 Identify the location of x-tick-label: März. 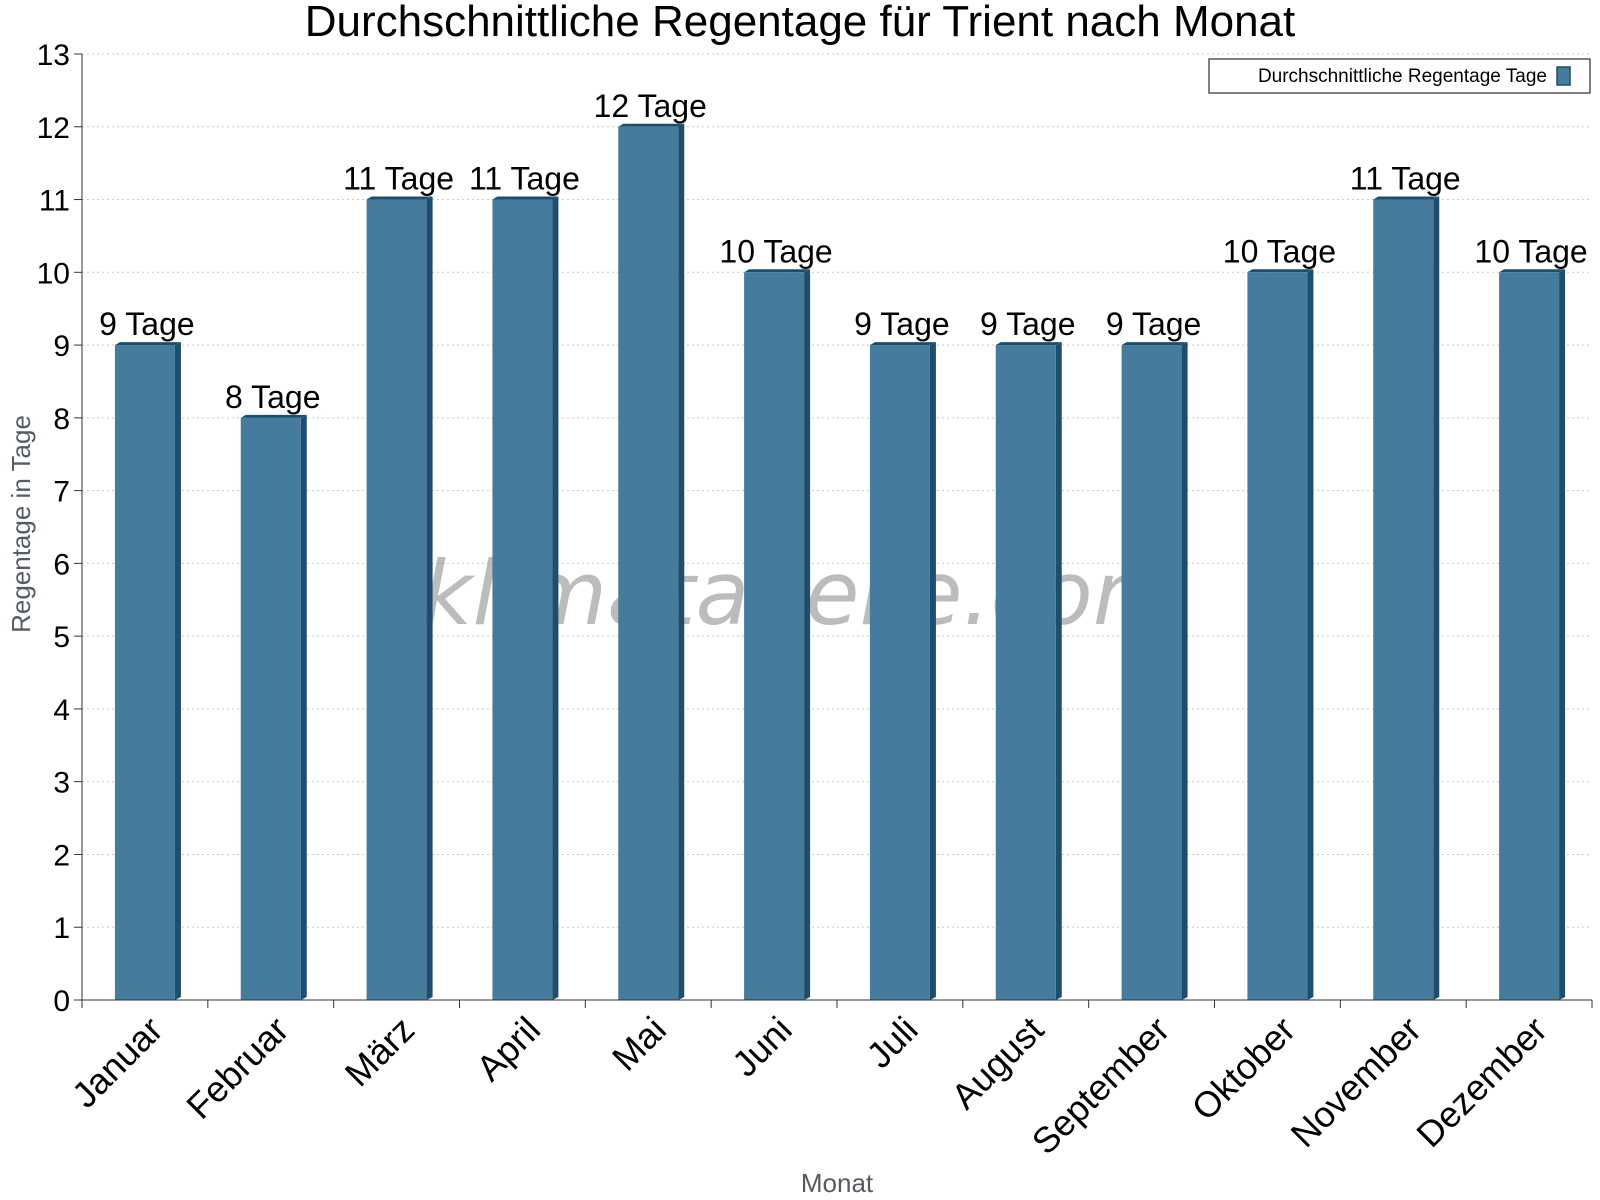
(380, 1052).